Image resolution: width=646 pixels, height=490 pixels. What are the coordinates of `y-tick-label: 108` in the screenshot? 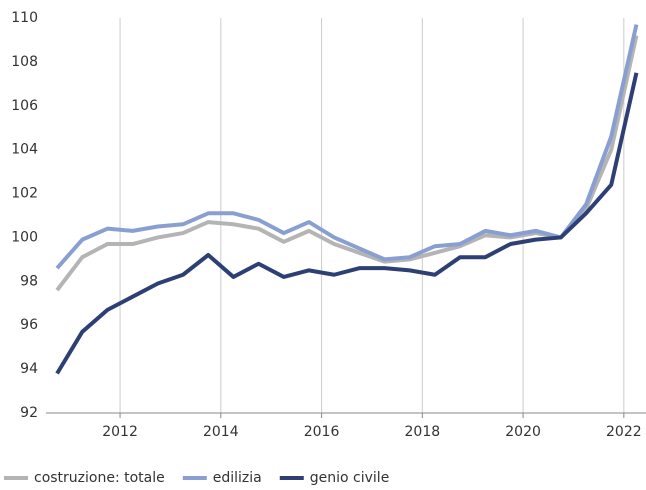 It's located at (24, 62).